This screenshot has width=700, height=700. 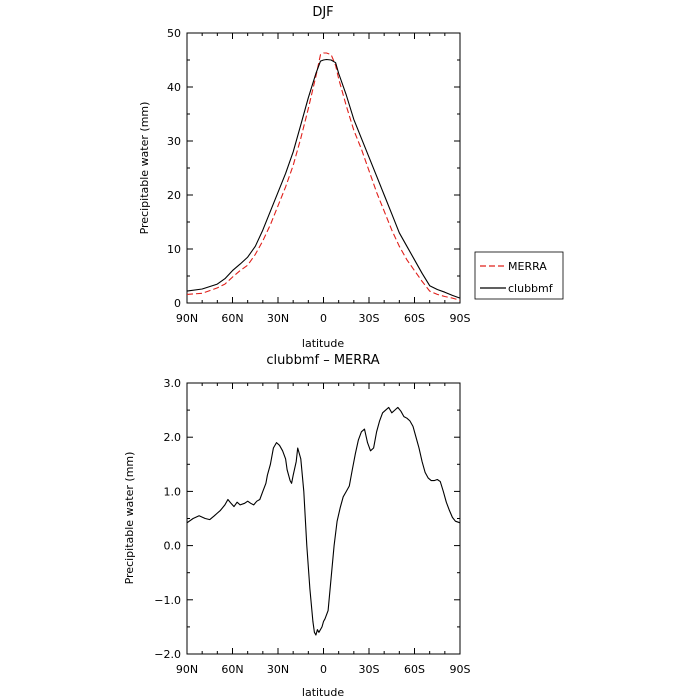 I want to click on top-xtick-label: 60N, so click(x=232, y=318).